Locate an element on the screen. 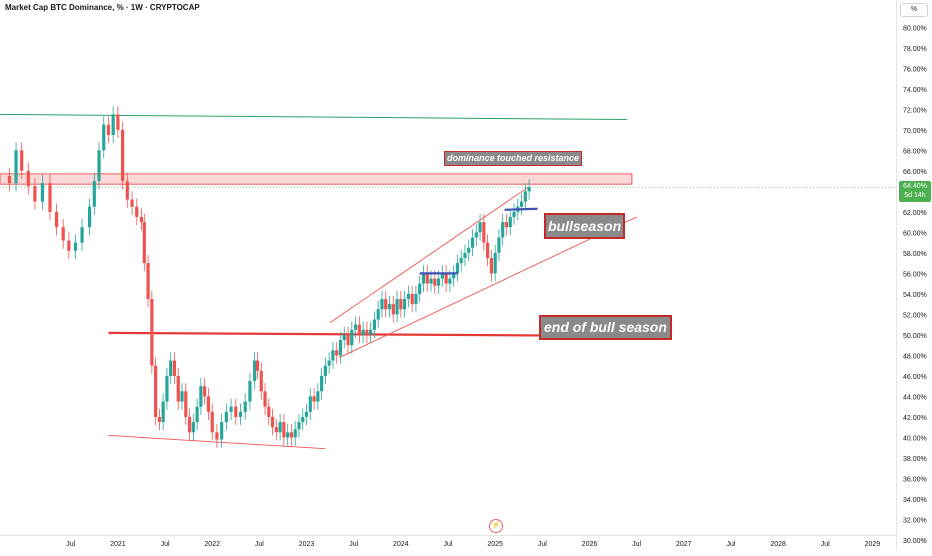 The image size is (932, 556). annotation-resistance: dominance touched resistance is located at coordinates (513, 158).